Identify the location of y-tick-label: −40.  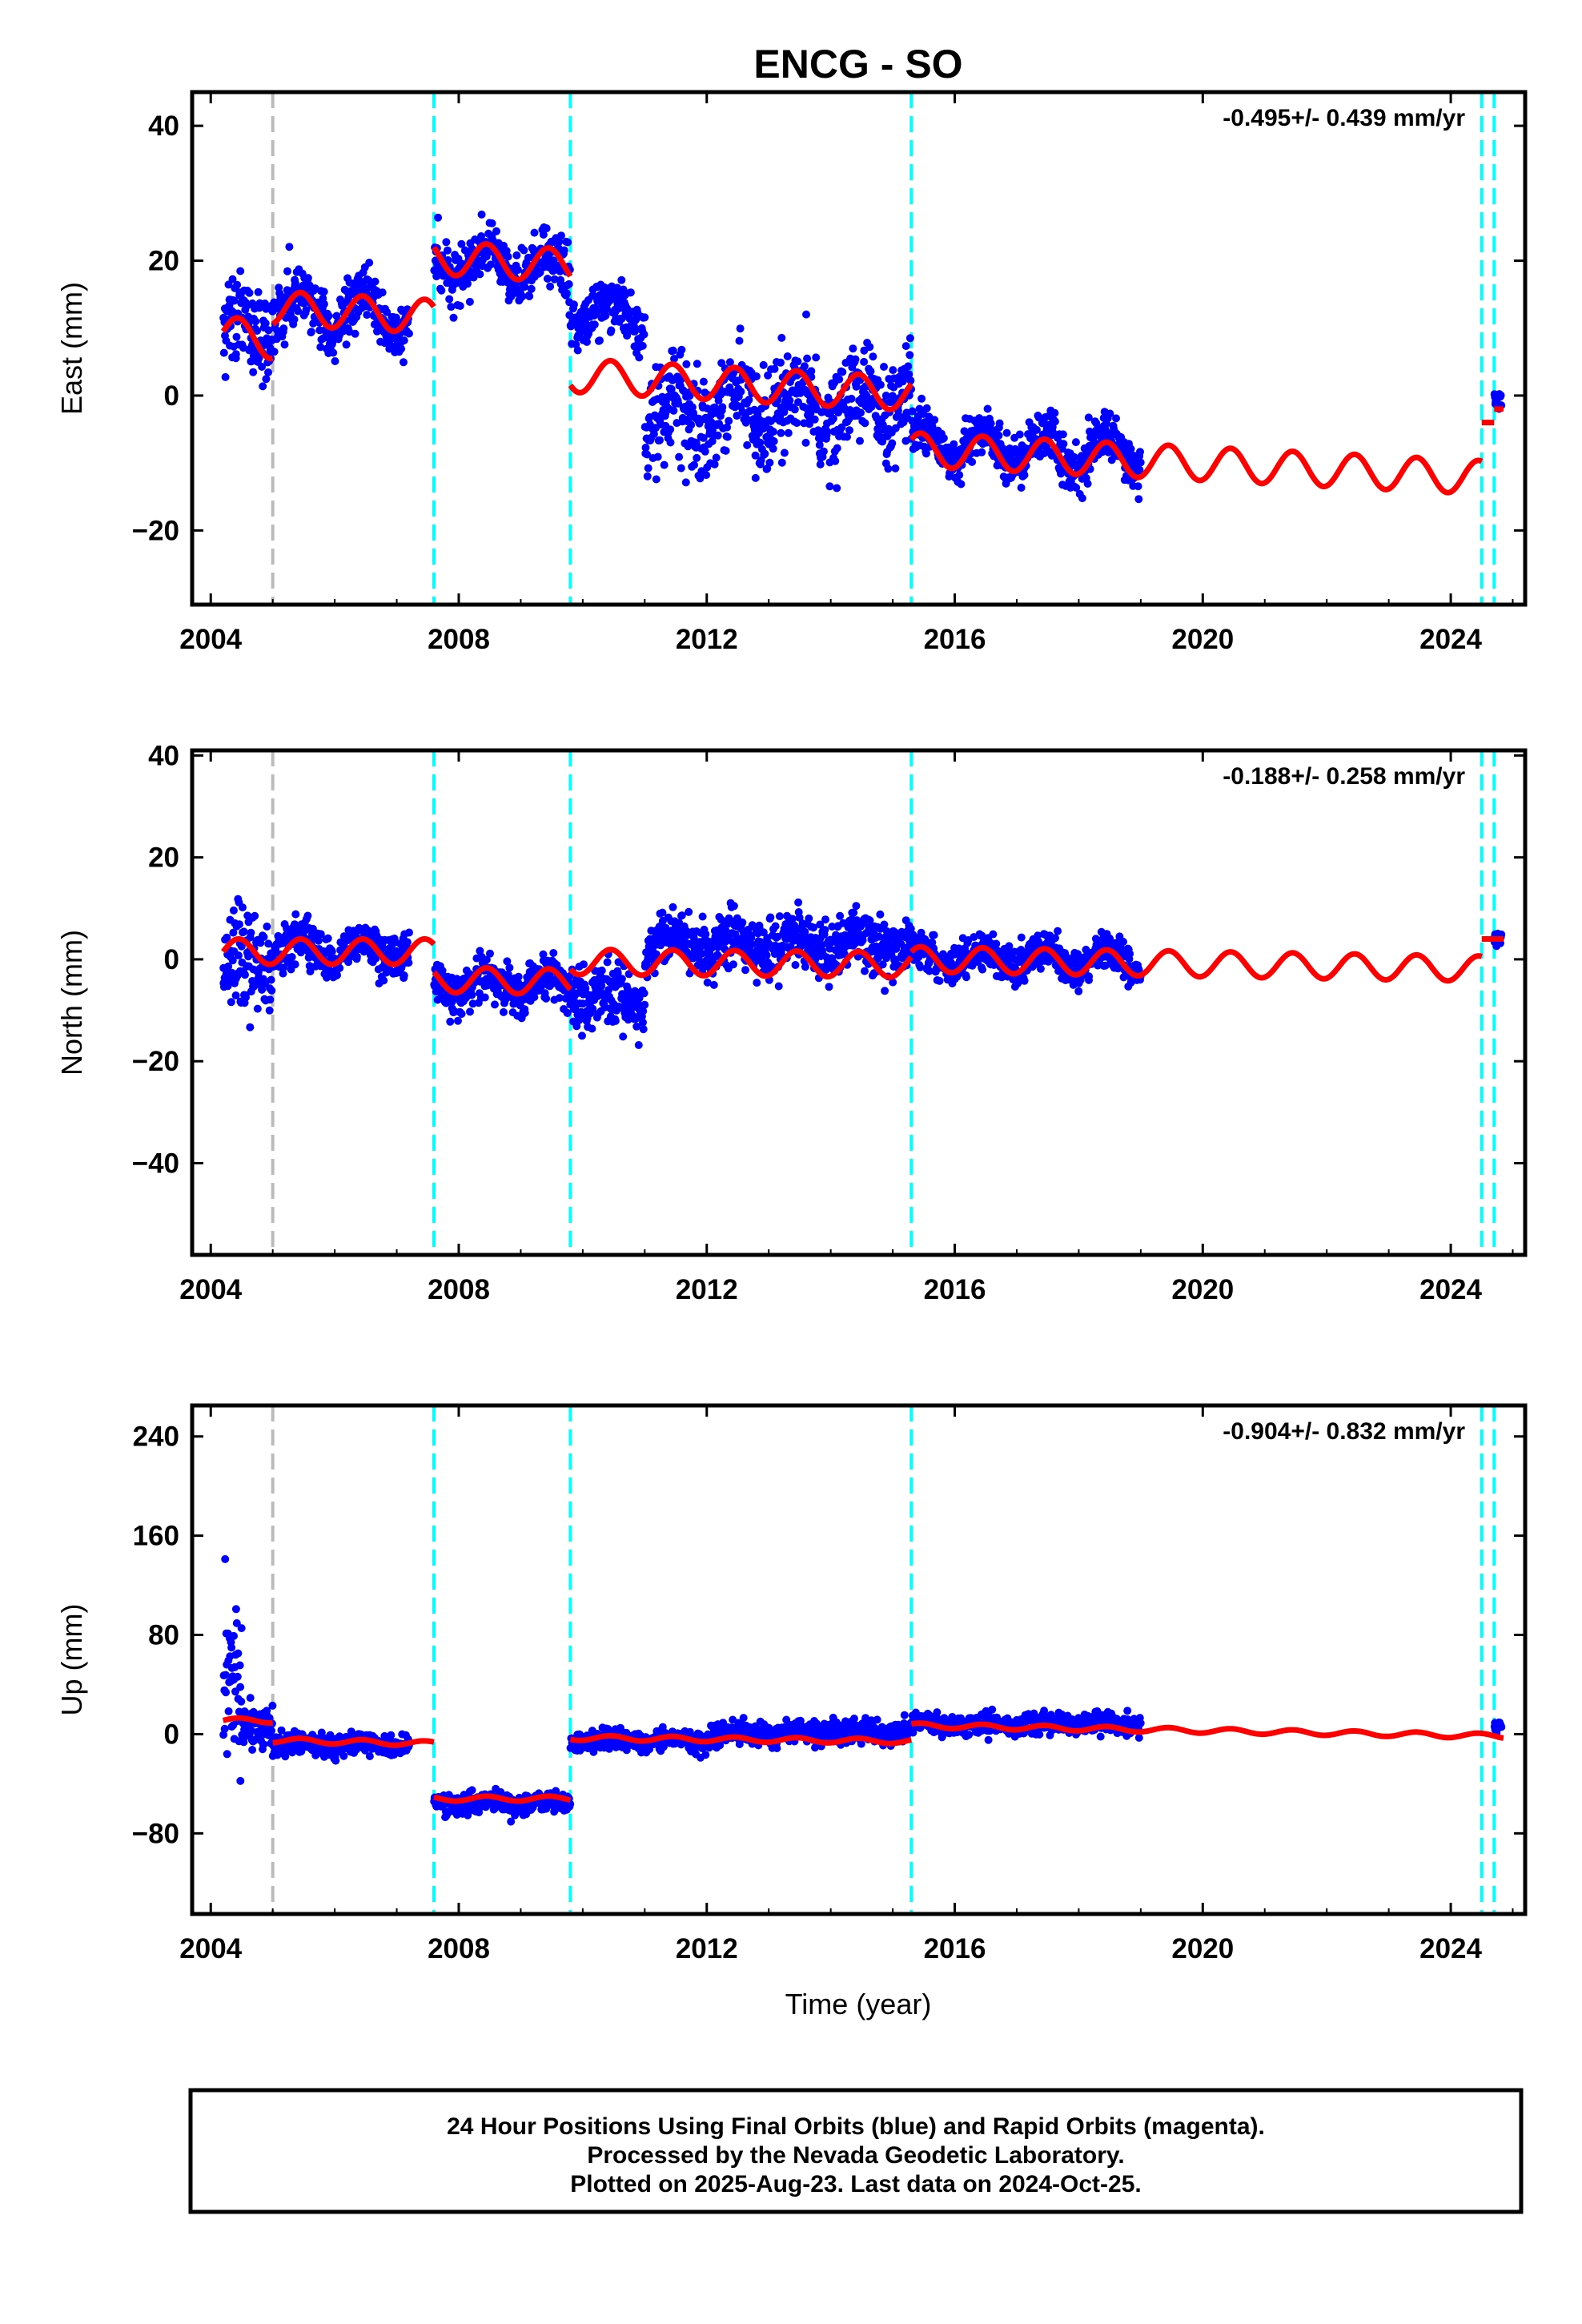
(155, 1163).